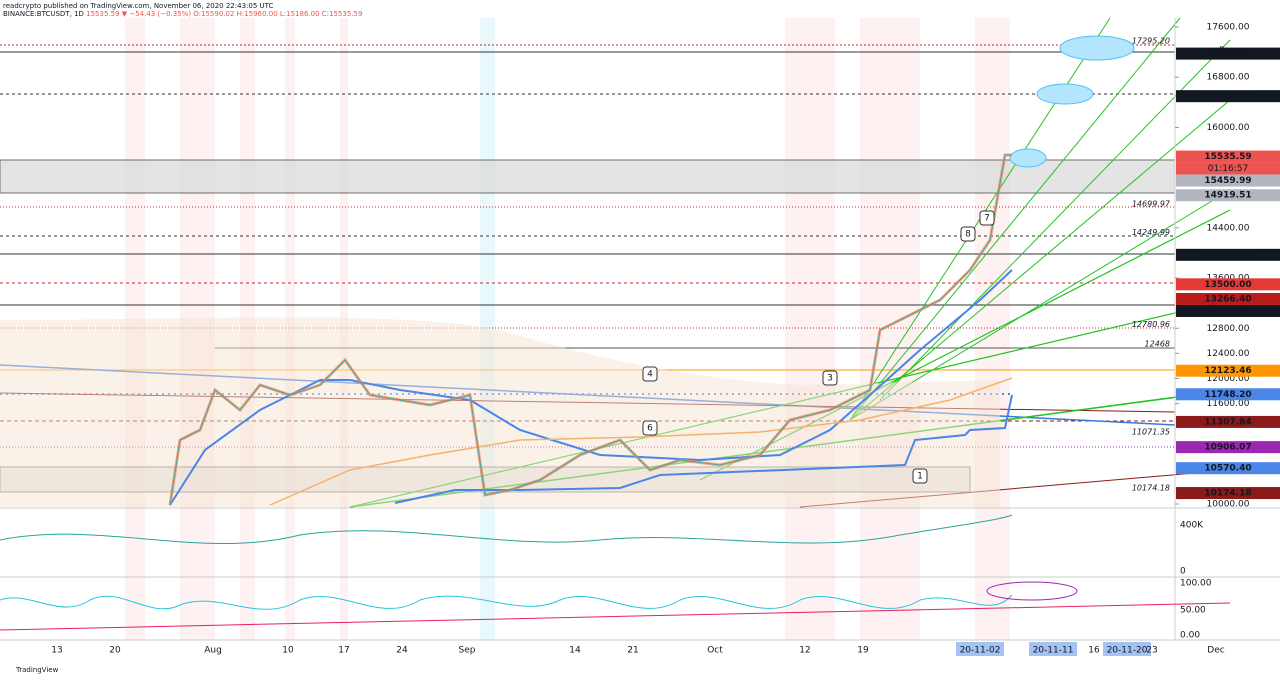  I want to click on price-label: 10000.00, so click(1228, 505).